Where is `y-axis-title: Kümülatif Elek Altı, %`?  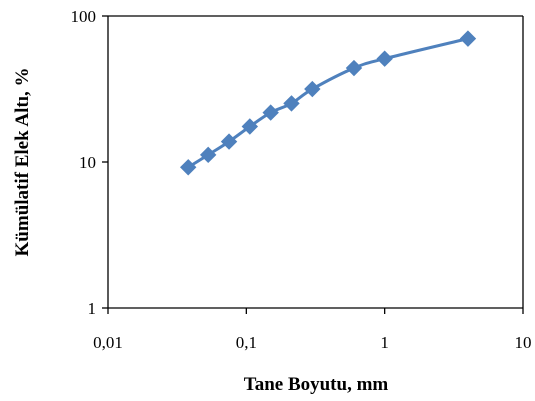
y-axis-title: Kümülatif Elek Altı, % is located at coordinates (22, 162).